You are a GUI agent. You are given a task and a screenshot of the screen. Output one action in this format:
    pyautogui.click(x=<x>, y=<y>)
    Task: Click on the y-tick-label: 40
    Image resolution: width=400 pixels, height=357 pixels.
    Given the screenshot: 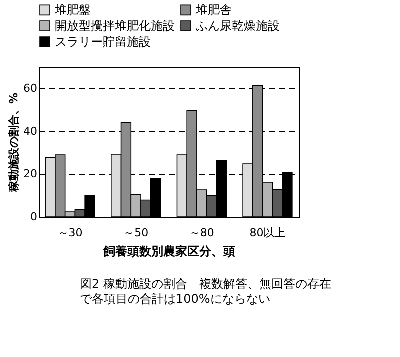 What is the action you would take?
    pyautogui.click(x=31, y=131)
    